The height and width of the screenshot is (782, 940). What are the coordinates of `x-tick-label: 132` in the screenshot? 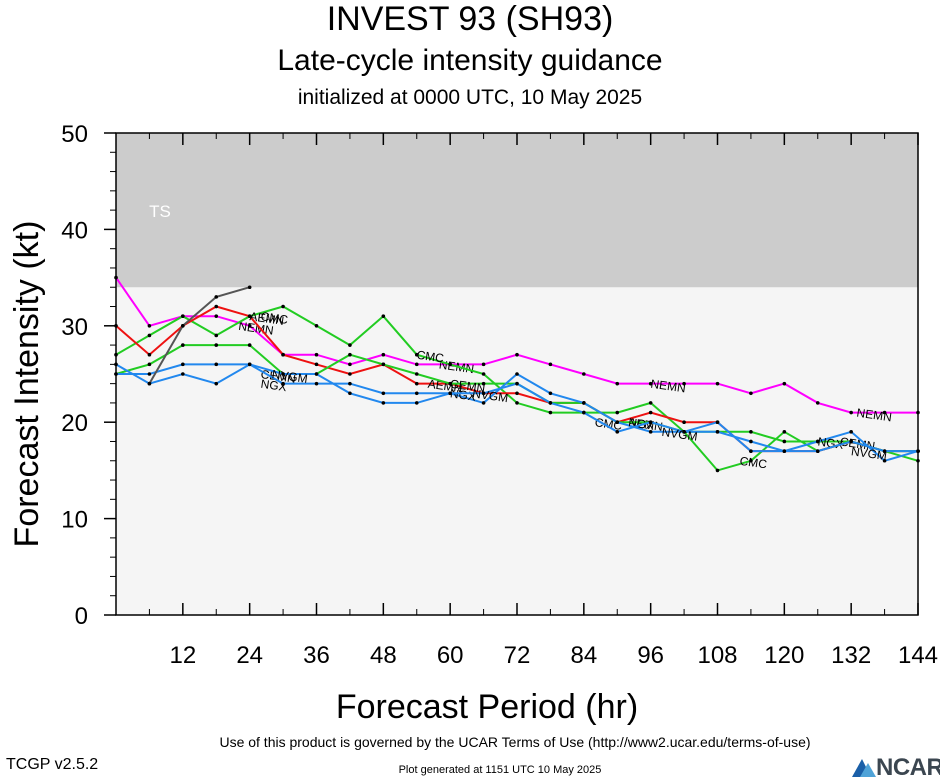 It's located at (851, 655).